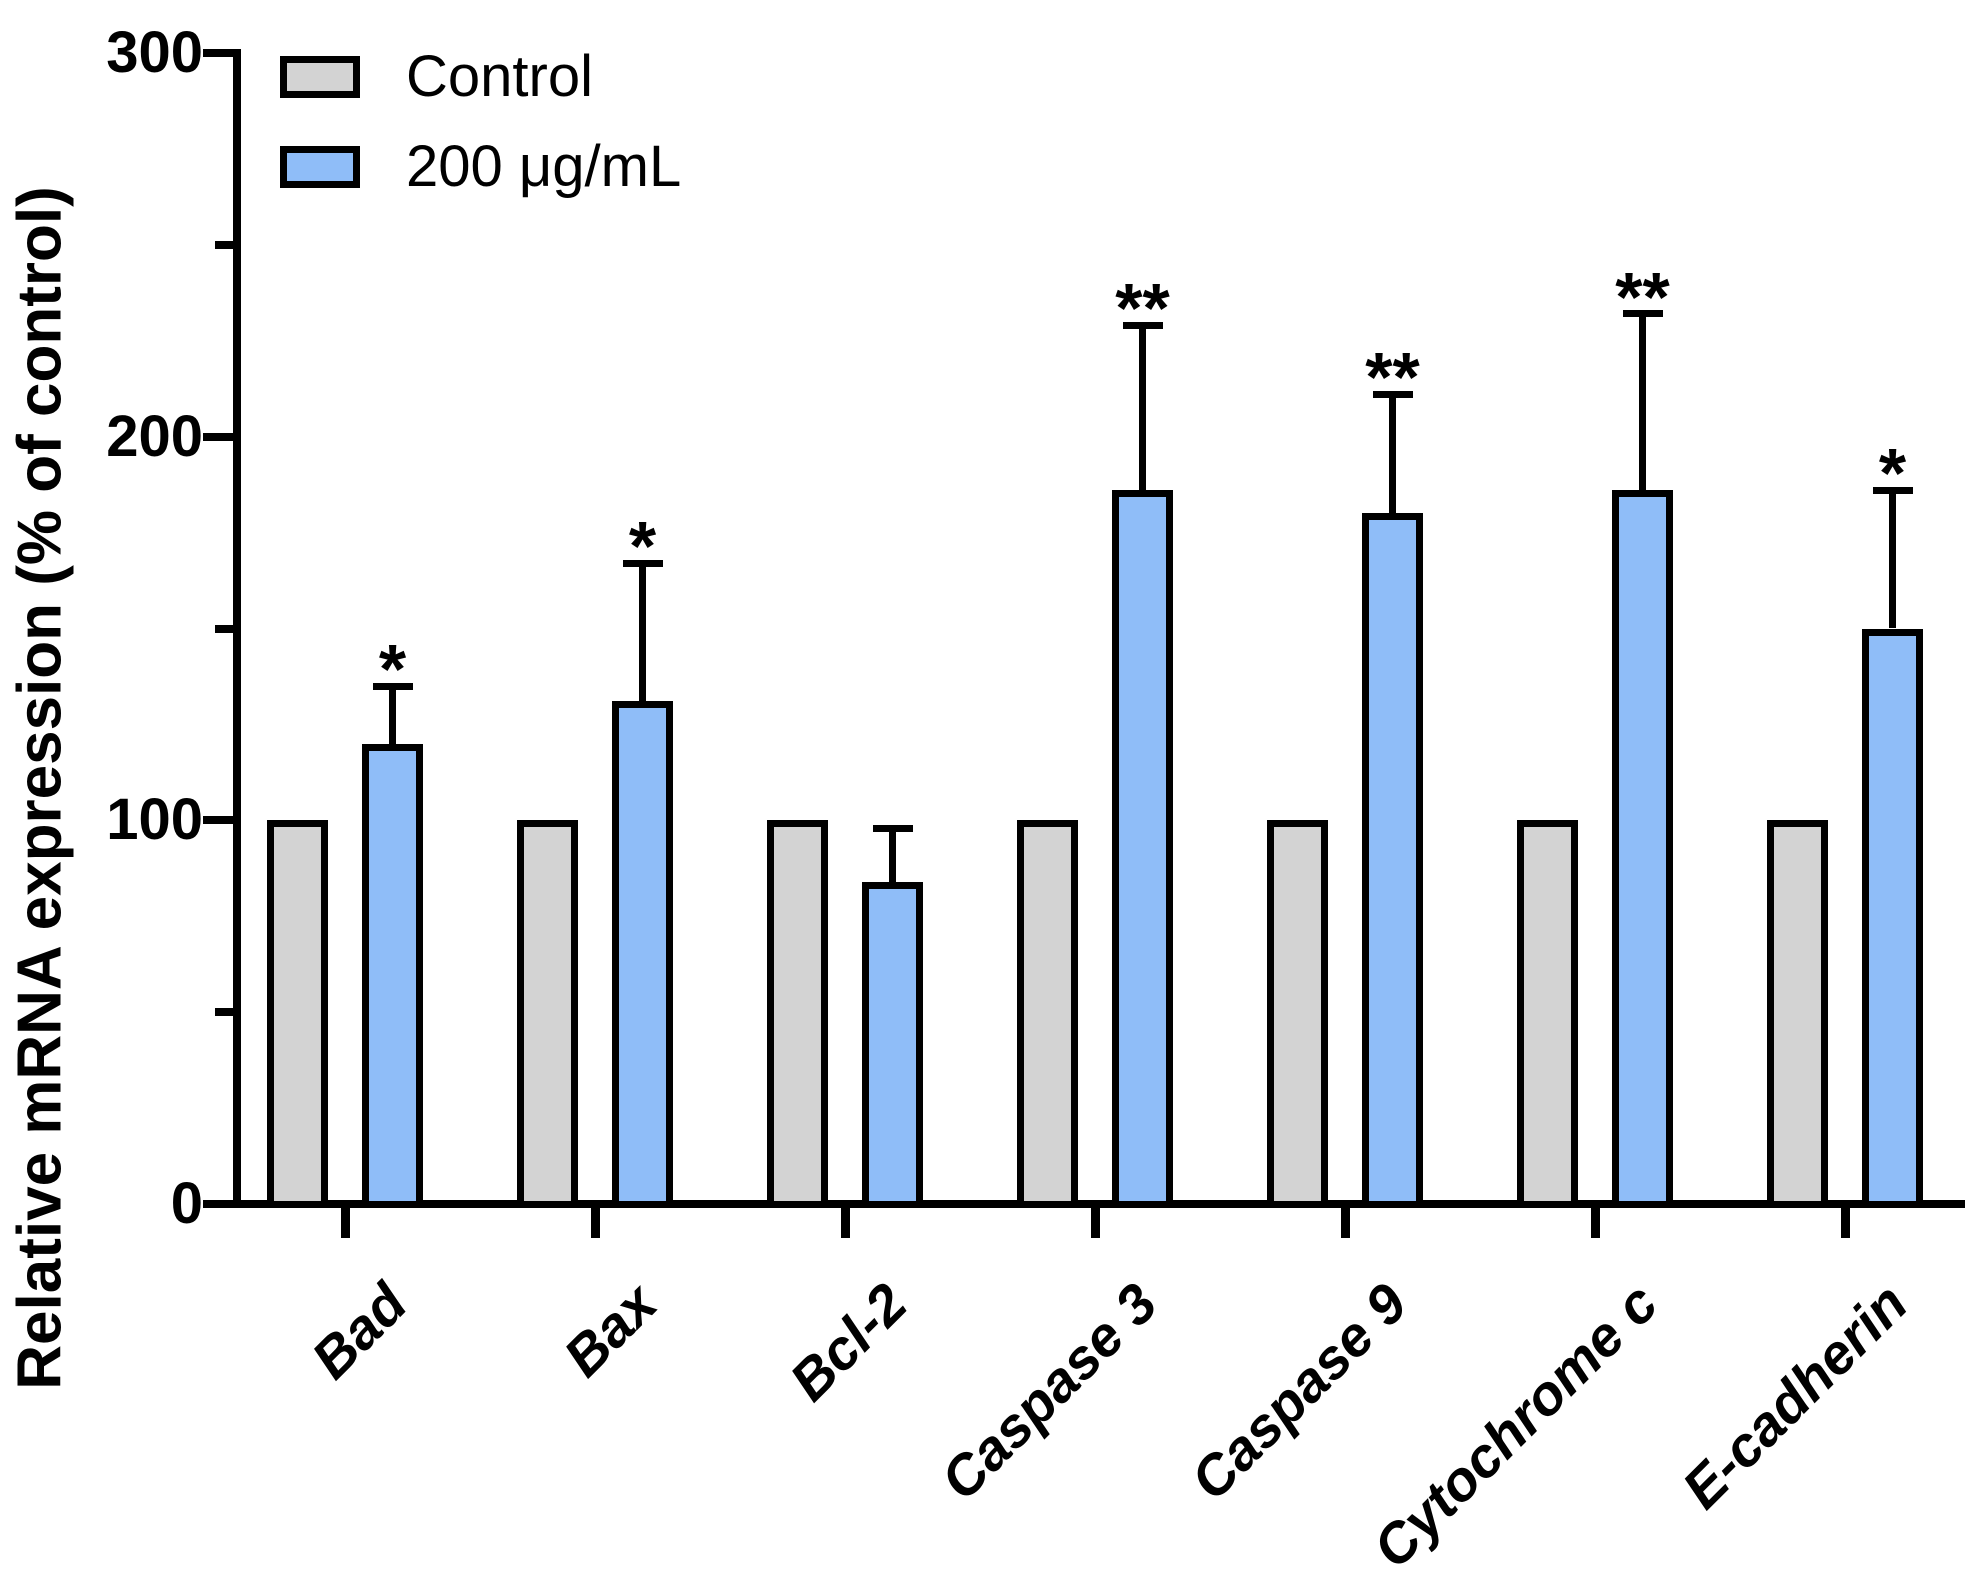  I want to click on x-label-bad: Bad, so click(359, 1331).